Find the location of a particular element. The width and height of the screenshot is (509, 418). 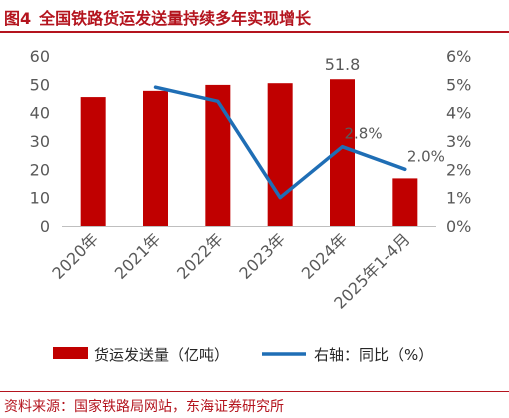

source-note: 资料来源：国家铁路局网站，东海证券研究所 is located at coordinates (144, 407).